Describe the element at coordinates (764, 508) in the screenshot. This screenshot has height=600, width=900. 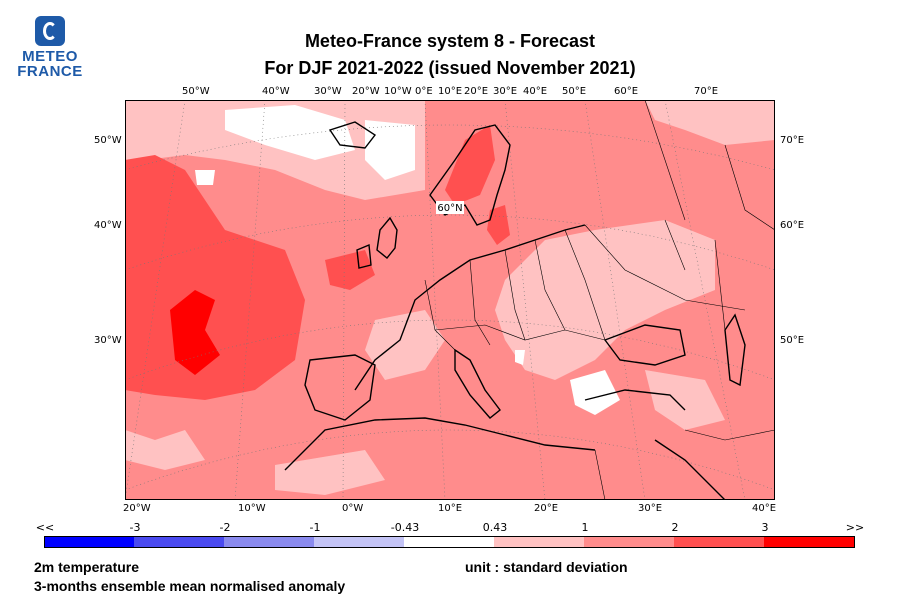
I see `bottom-lon-label: 40°E` at that location.